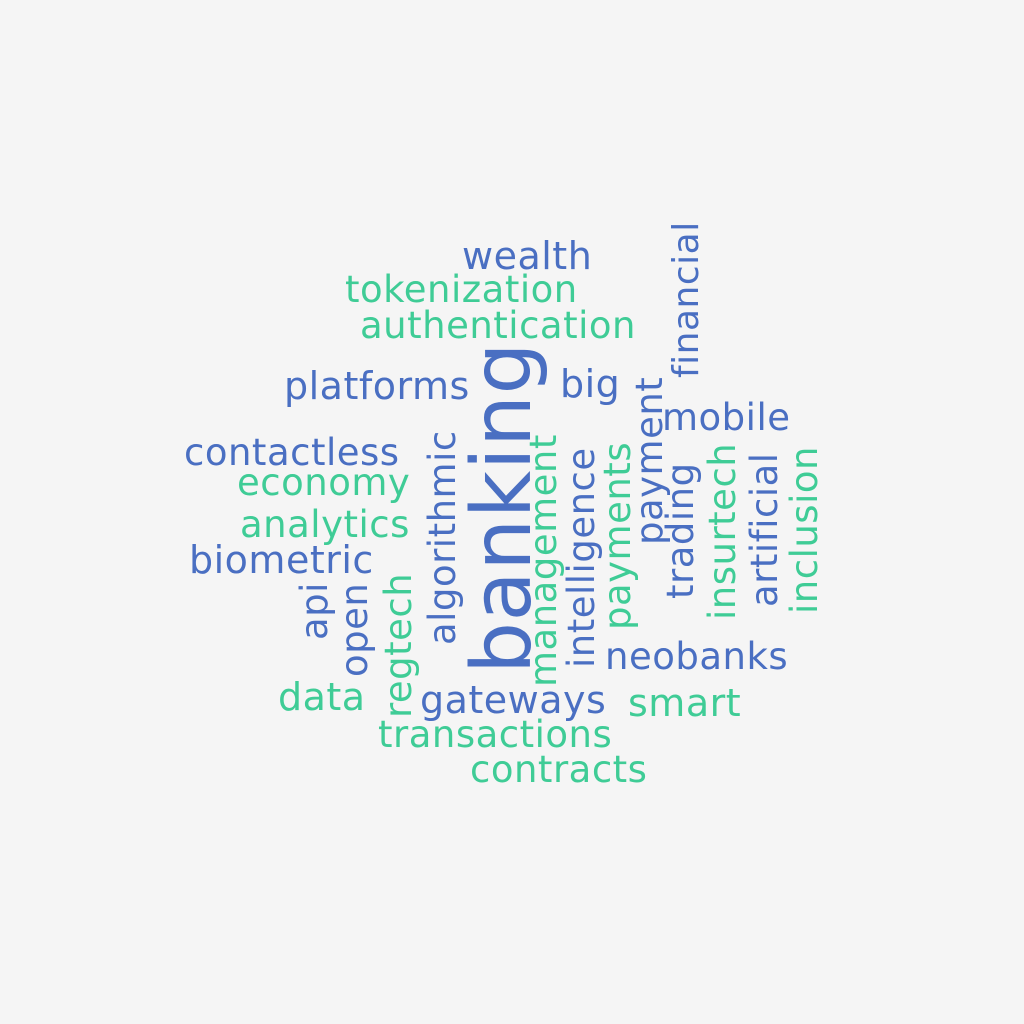 The image size is (1024, 1024). I want to click on word-neobanks: neobanks, so click(697, 656).